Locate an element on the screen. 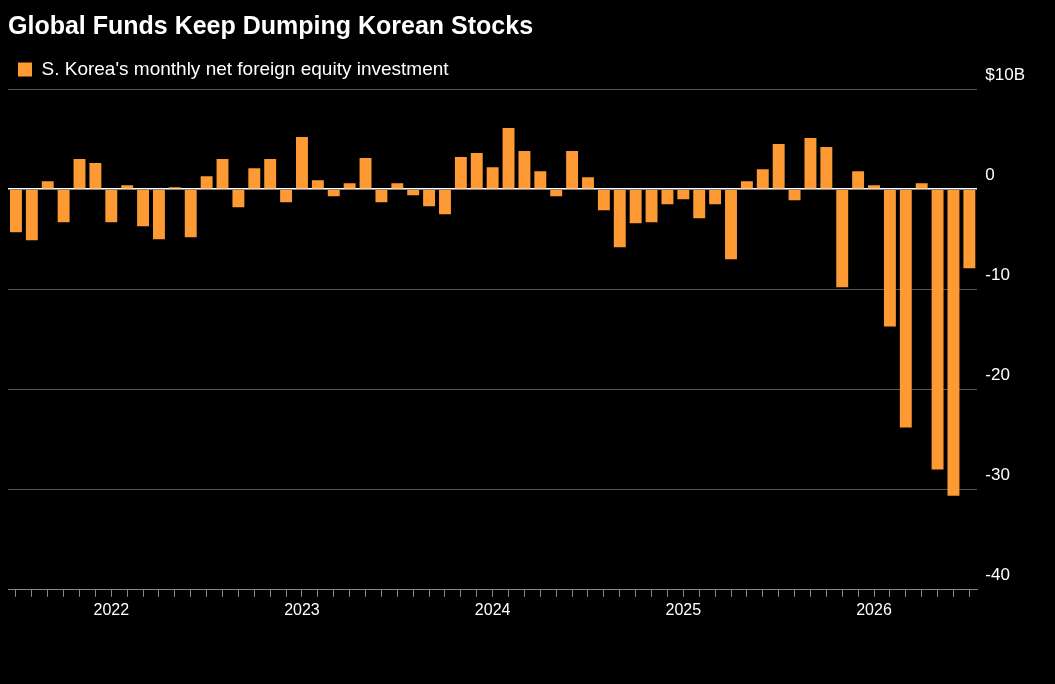  x-tick-label: 2024 is located at coordinates (492, 609).